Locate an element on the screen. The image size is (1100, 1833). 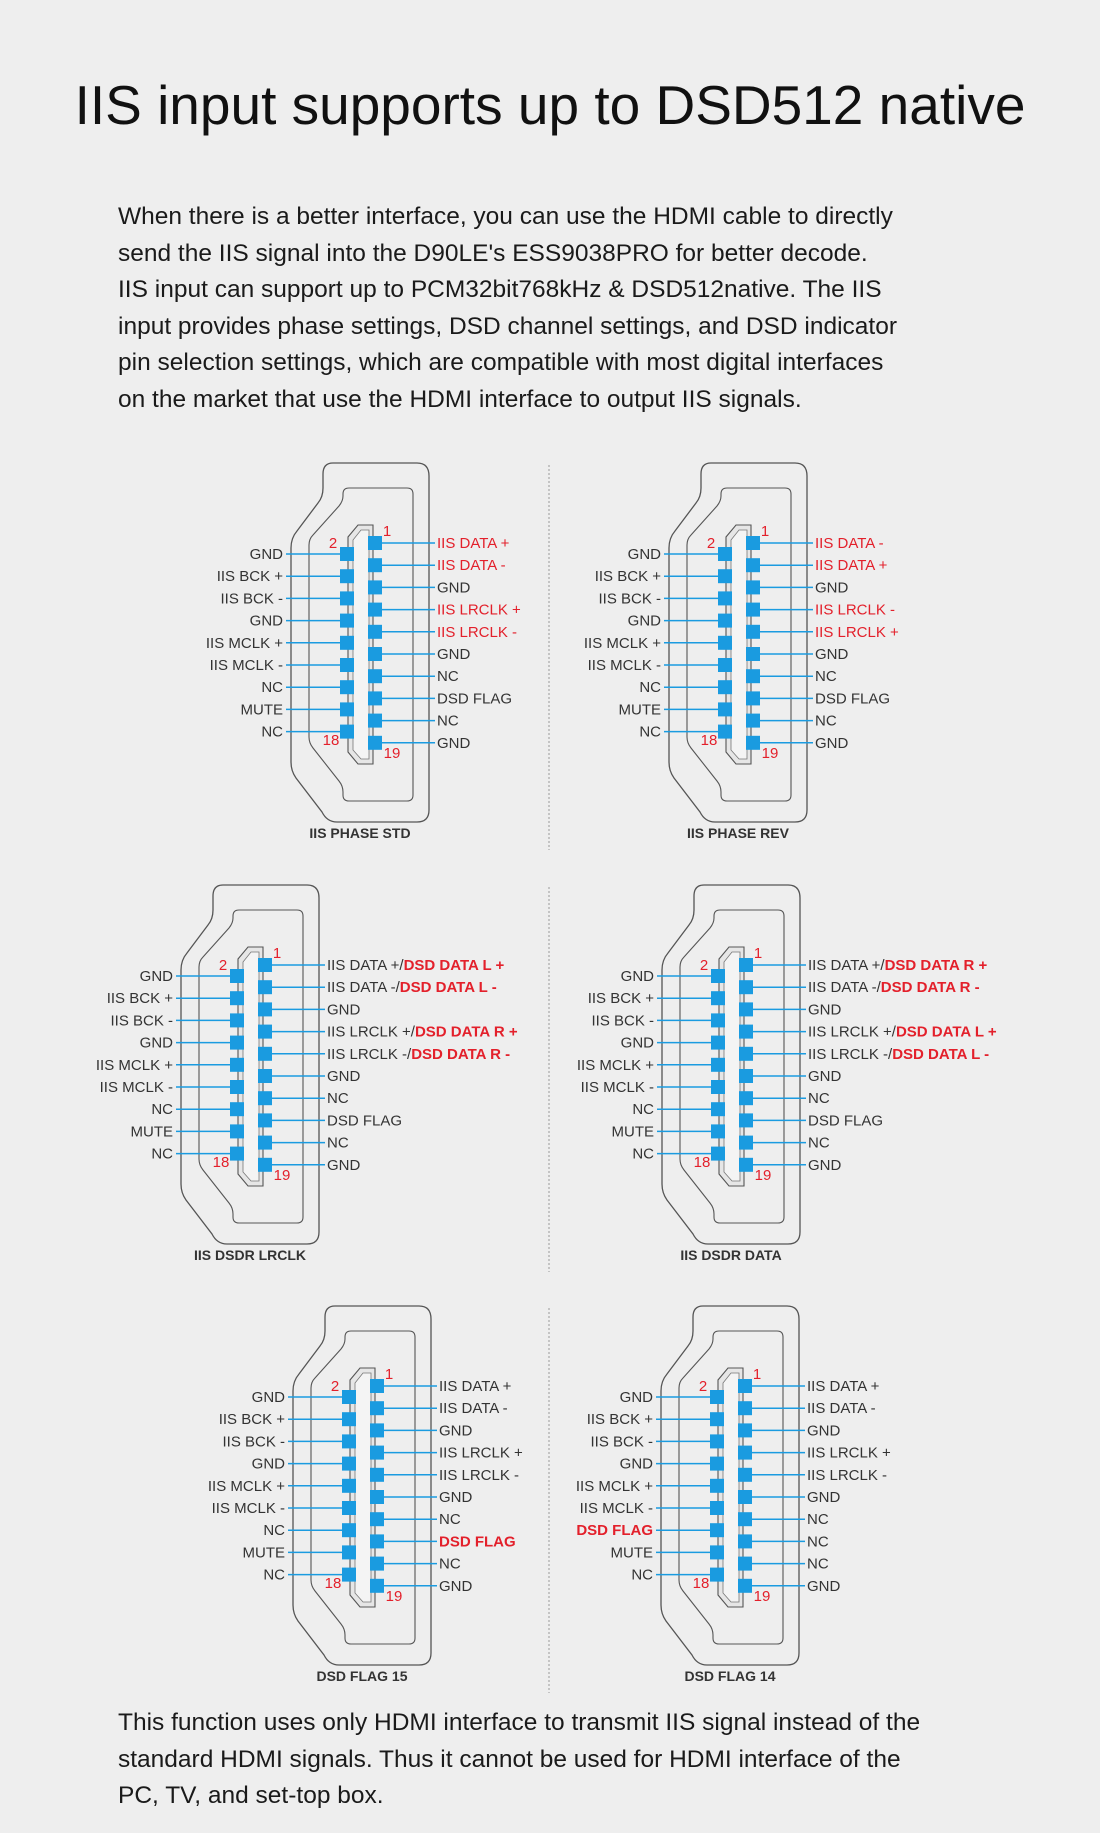
pin-label: IIS LRCLK - is located at coordinates (847, 1475).